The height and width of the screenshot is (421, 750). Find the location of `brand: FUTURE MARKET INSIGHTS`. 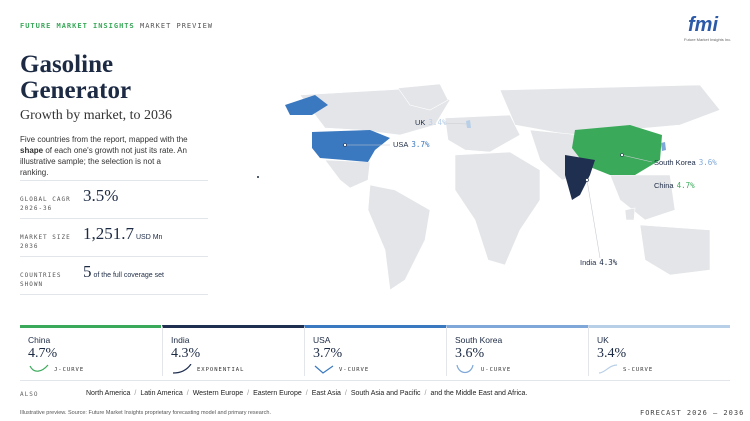

brand: FUTURE MARKET INSIGHTS is located at coordinates (77, 26).